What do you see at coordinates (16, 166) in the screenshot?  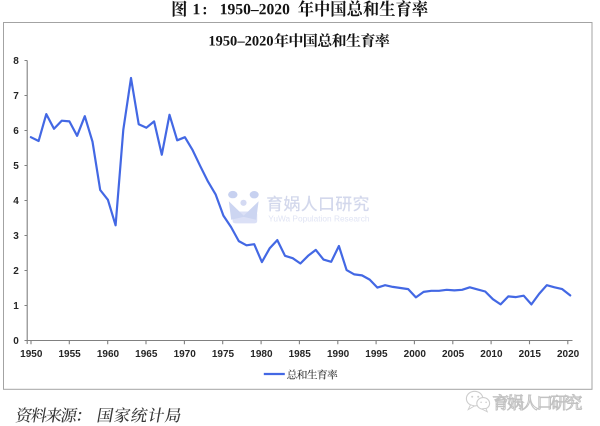 I see `svg-text: 5` at bounding box center [16, 166].